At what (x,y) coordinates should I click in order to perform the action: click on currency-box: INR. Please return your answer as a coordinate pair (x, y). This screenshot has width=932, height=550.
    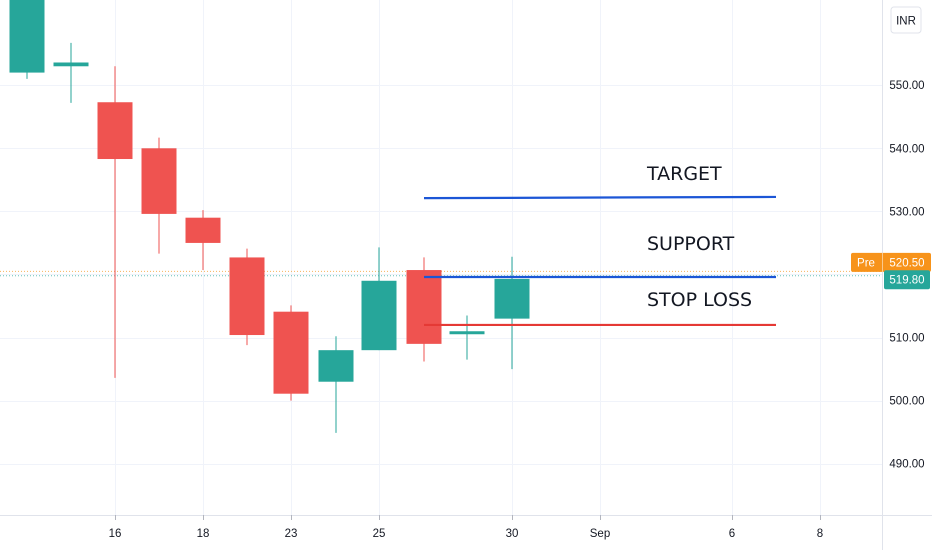
    Looking at the image, I should click on (906, 20).